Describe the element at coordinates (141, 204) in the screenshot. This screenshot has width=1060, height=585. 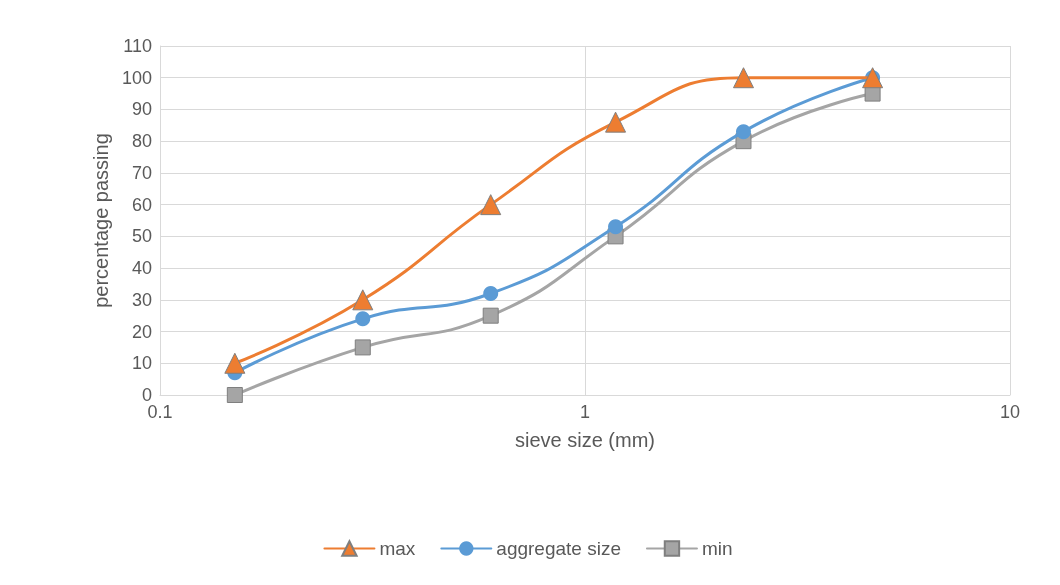
I see `y-tick-label: 60` at that location.